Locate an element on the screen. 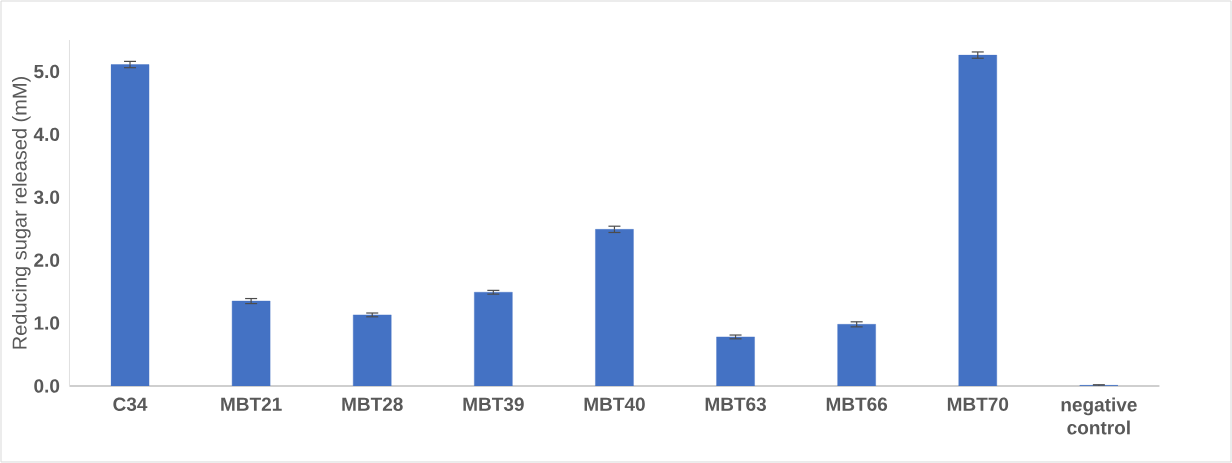  x-tick-label: MBT39 is located at coordinates (493, 404).